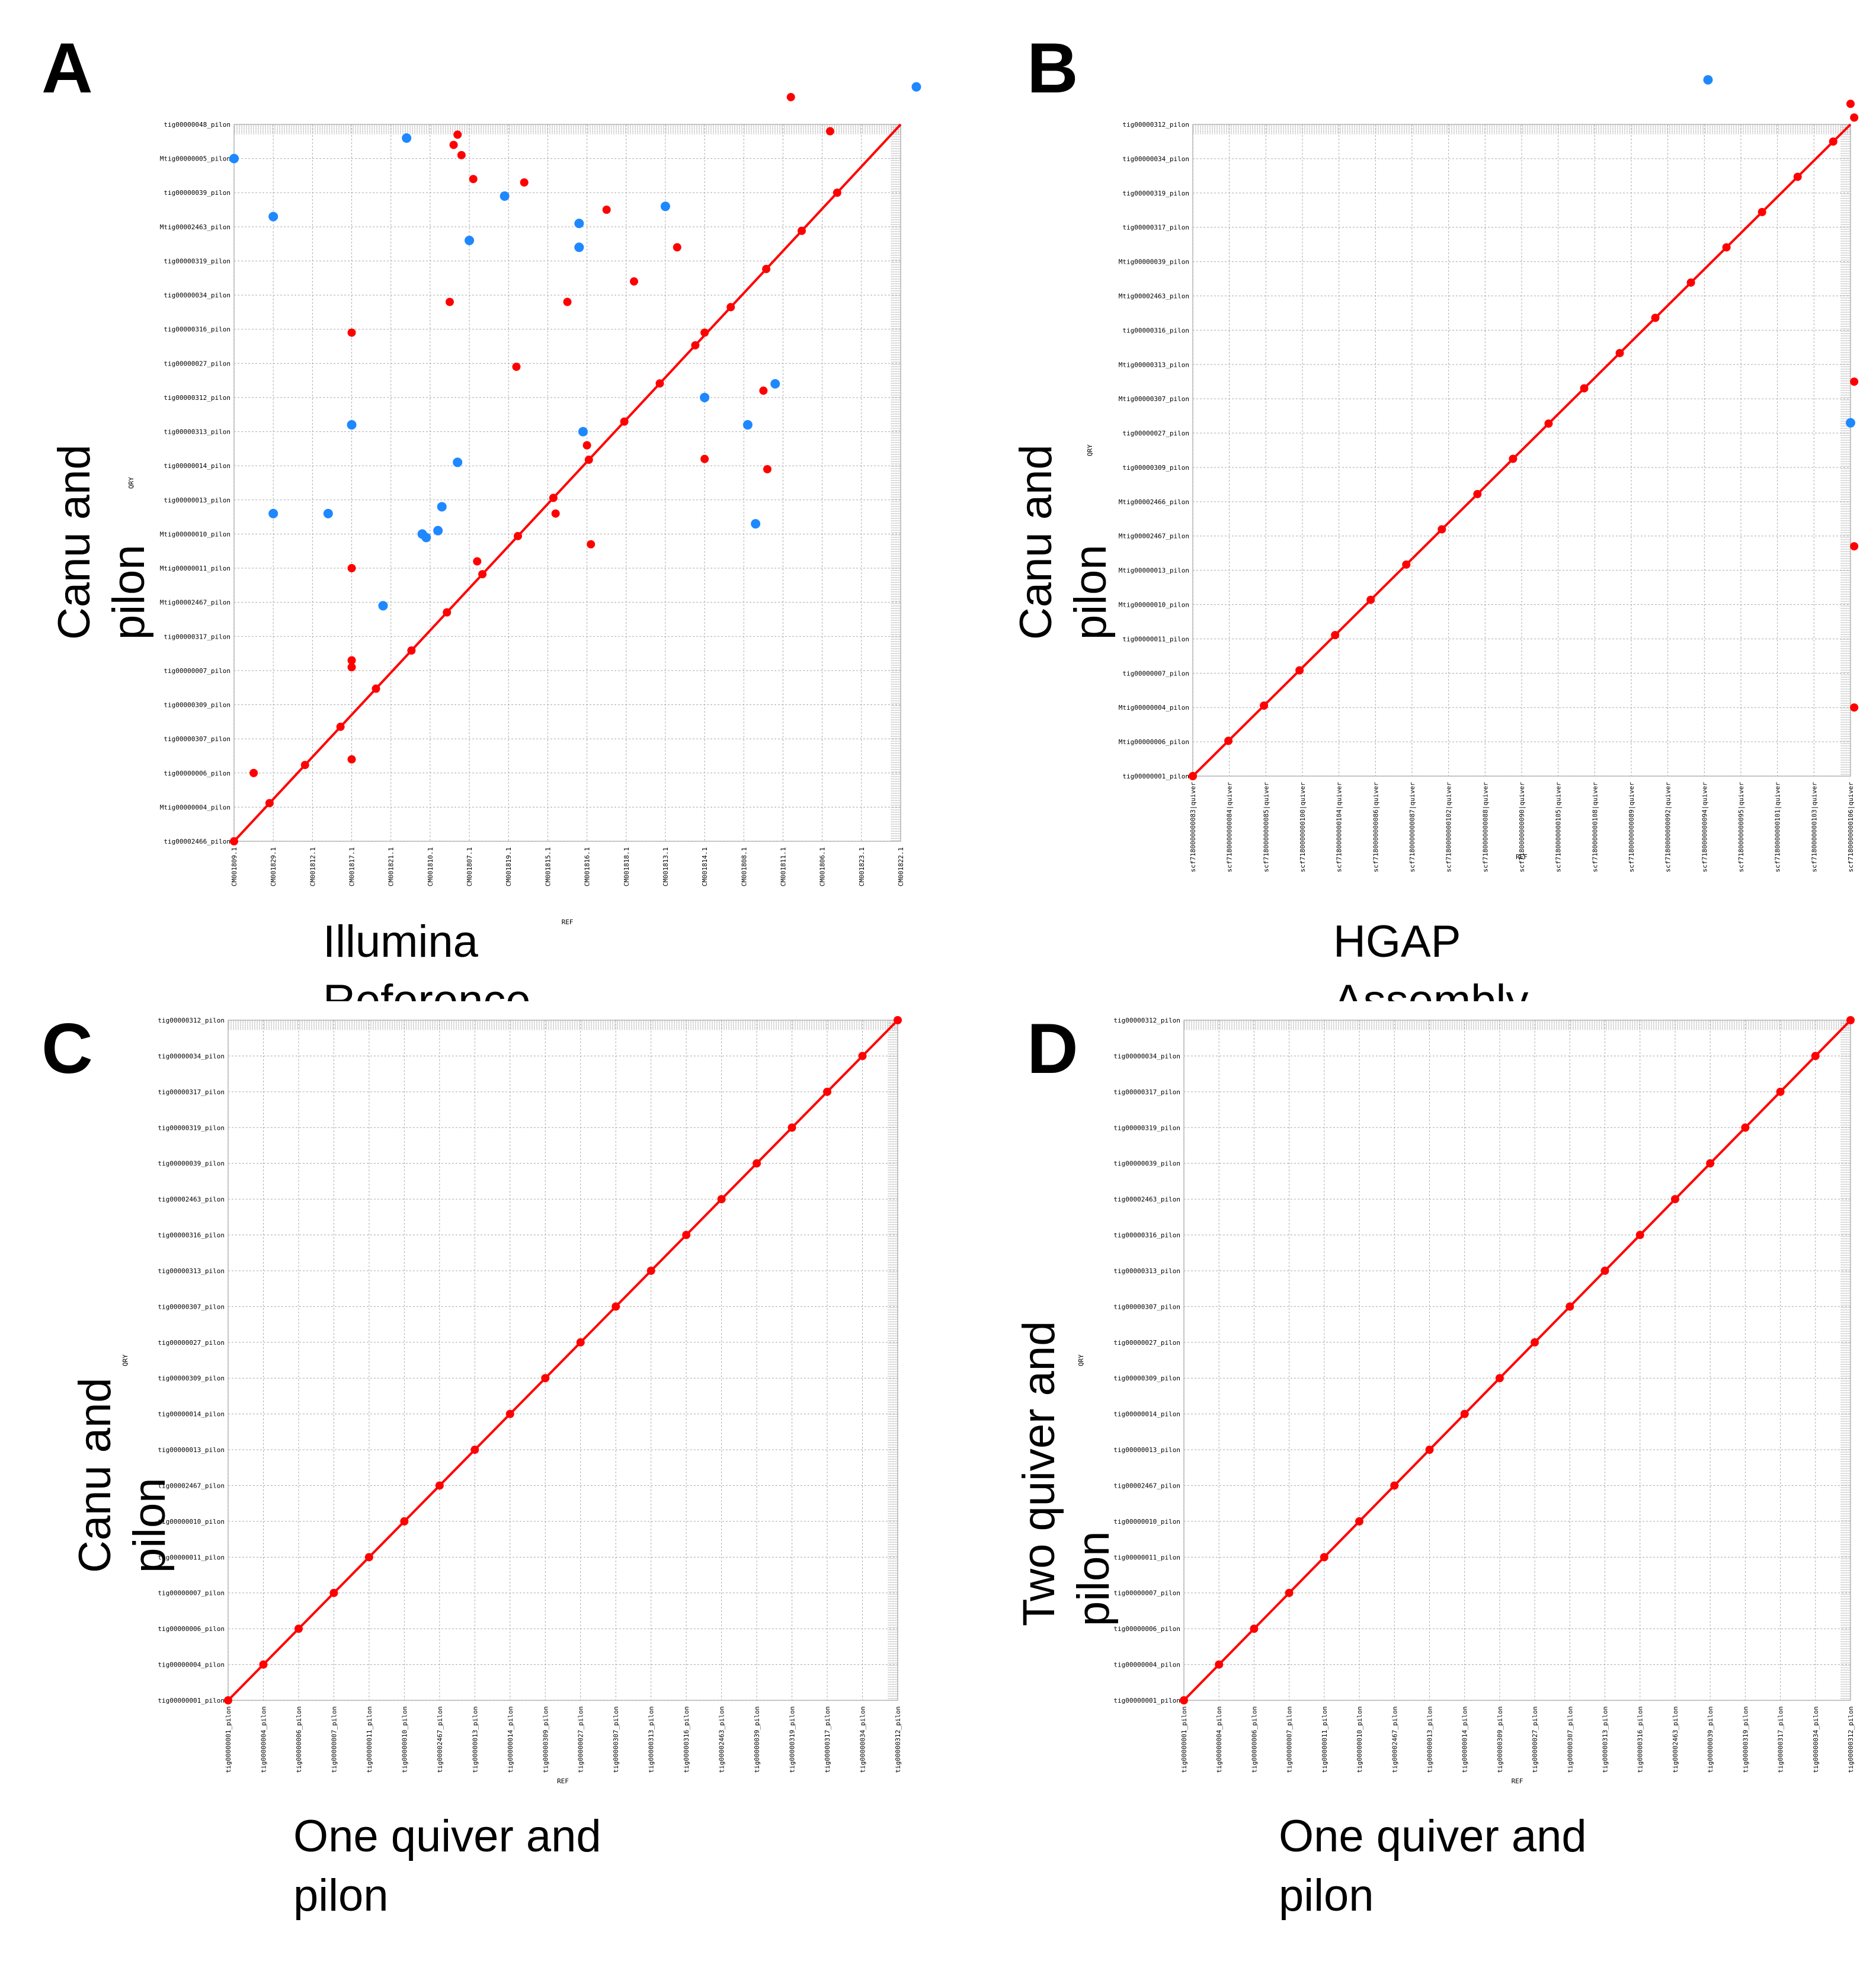 Image resolution: width=1876 pixels, height=1961 pixels. Describe the element at coordinates (1668, 827) in the screenshot. I see `x-tick-label: scf7180000000092|quiver` at that location.